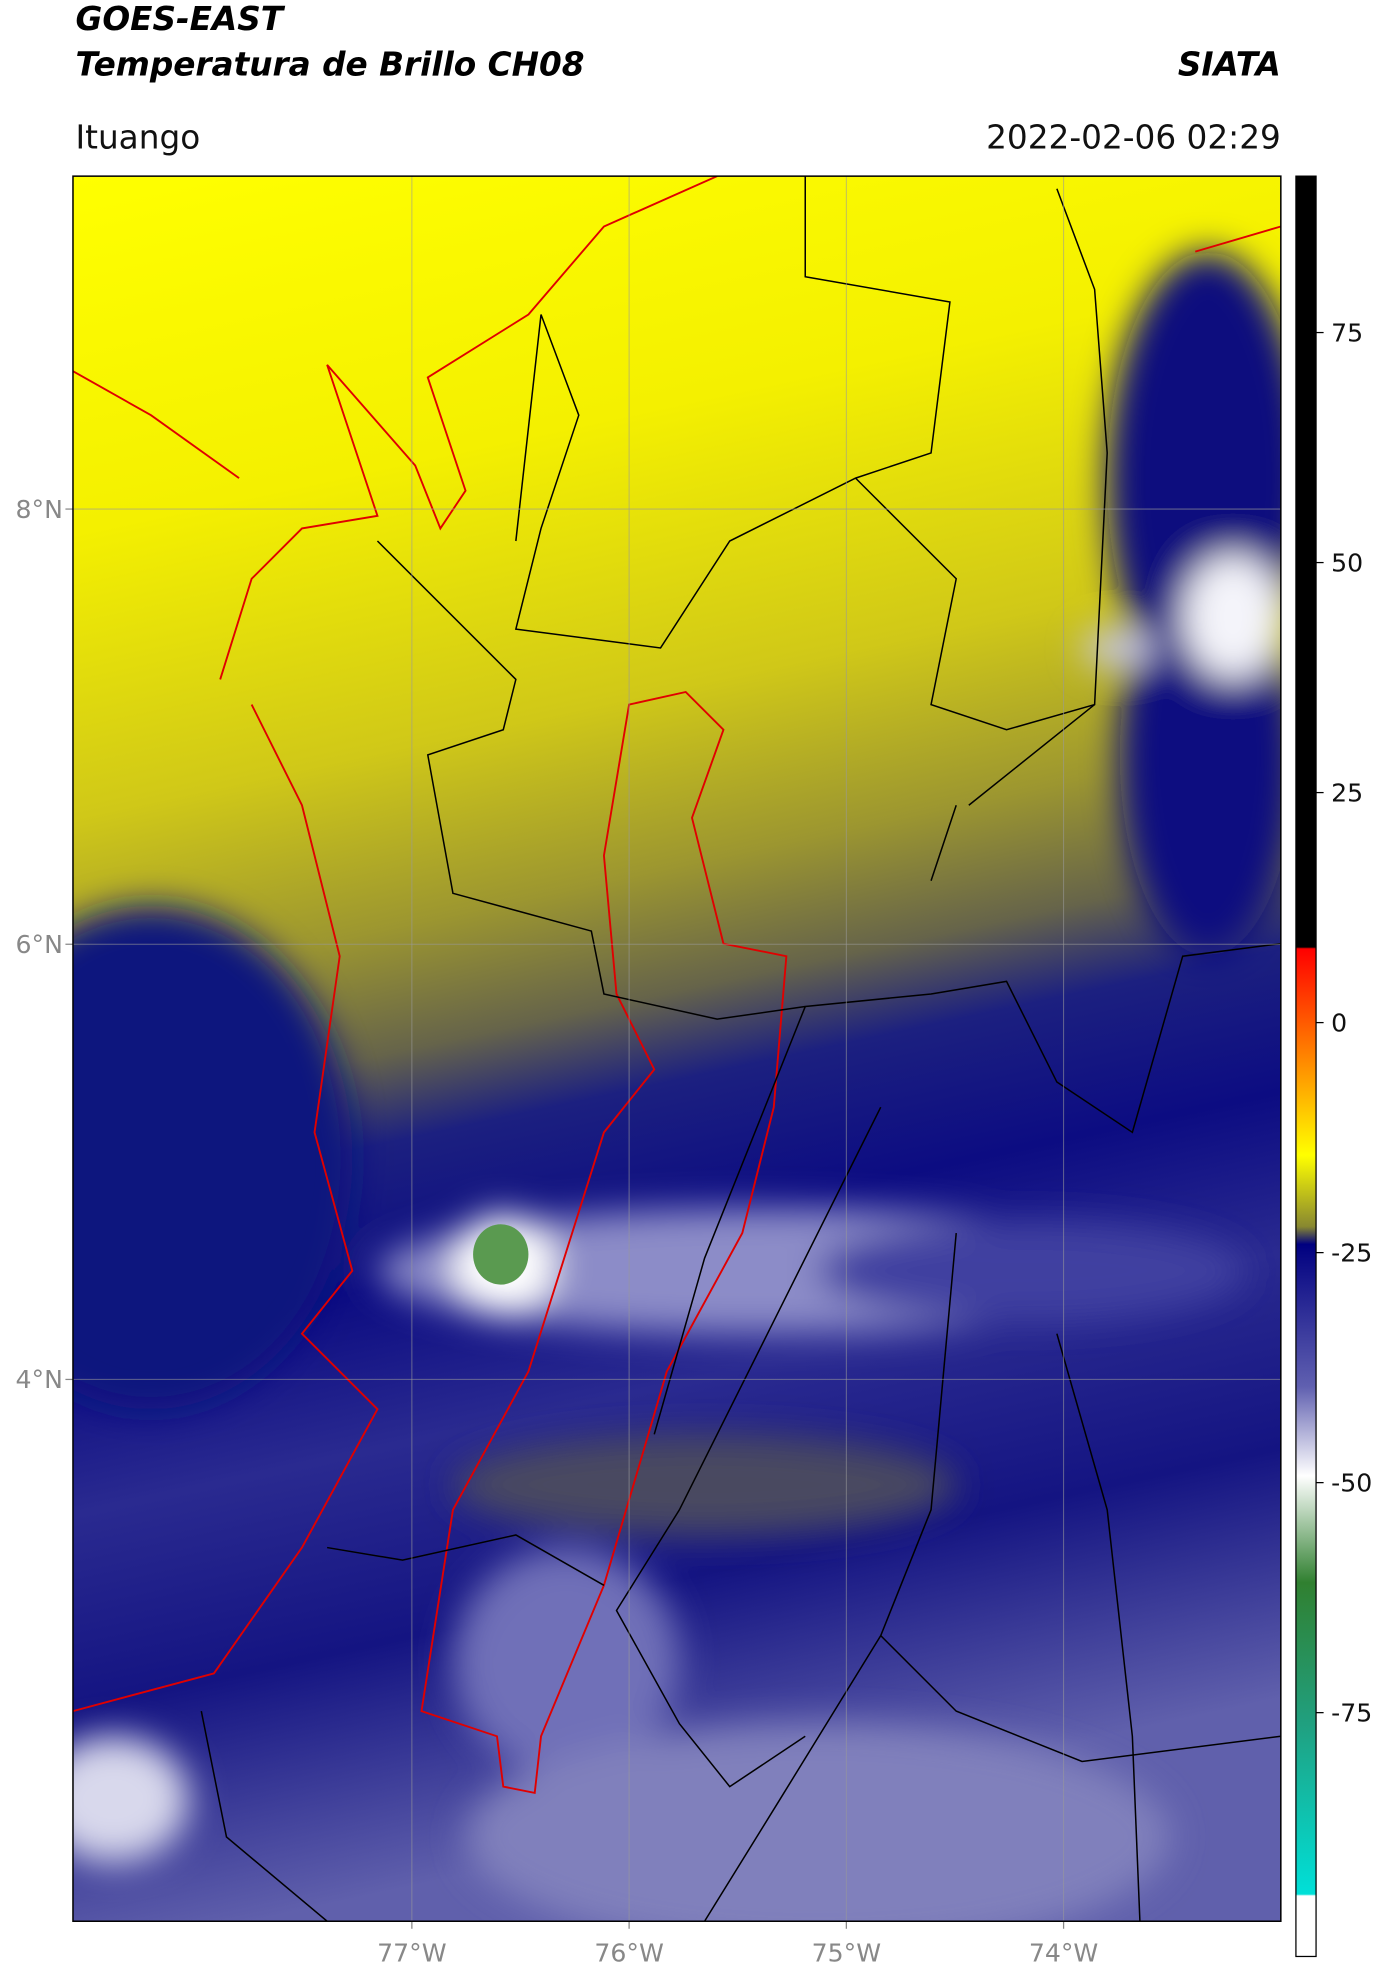  I want to click on colorbar-tick-label: 50, so click(1347, 562).